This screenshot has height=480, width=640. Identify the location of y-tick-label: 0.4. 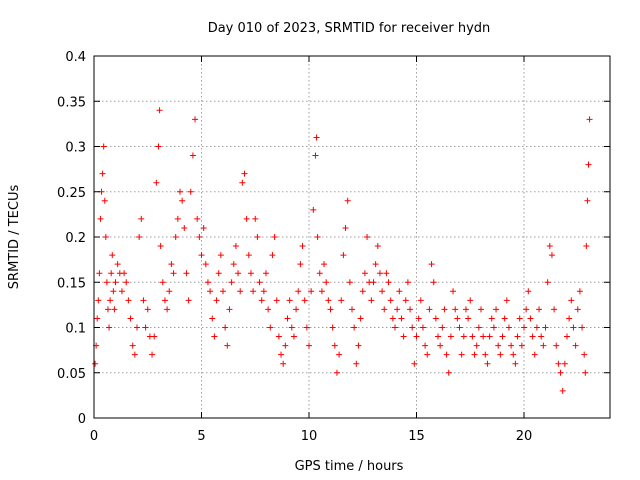
(75, 57).